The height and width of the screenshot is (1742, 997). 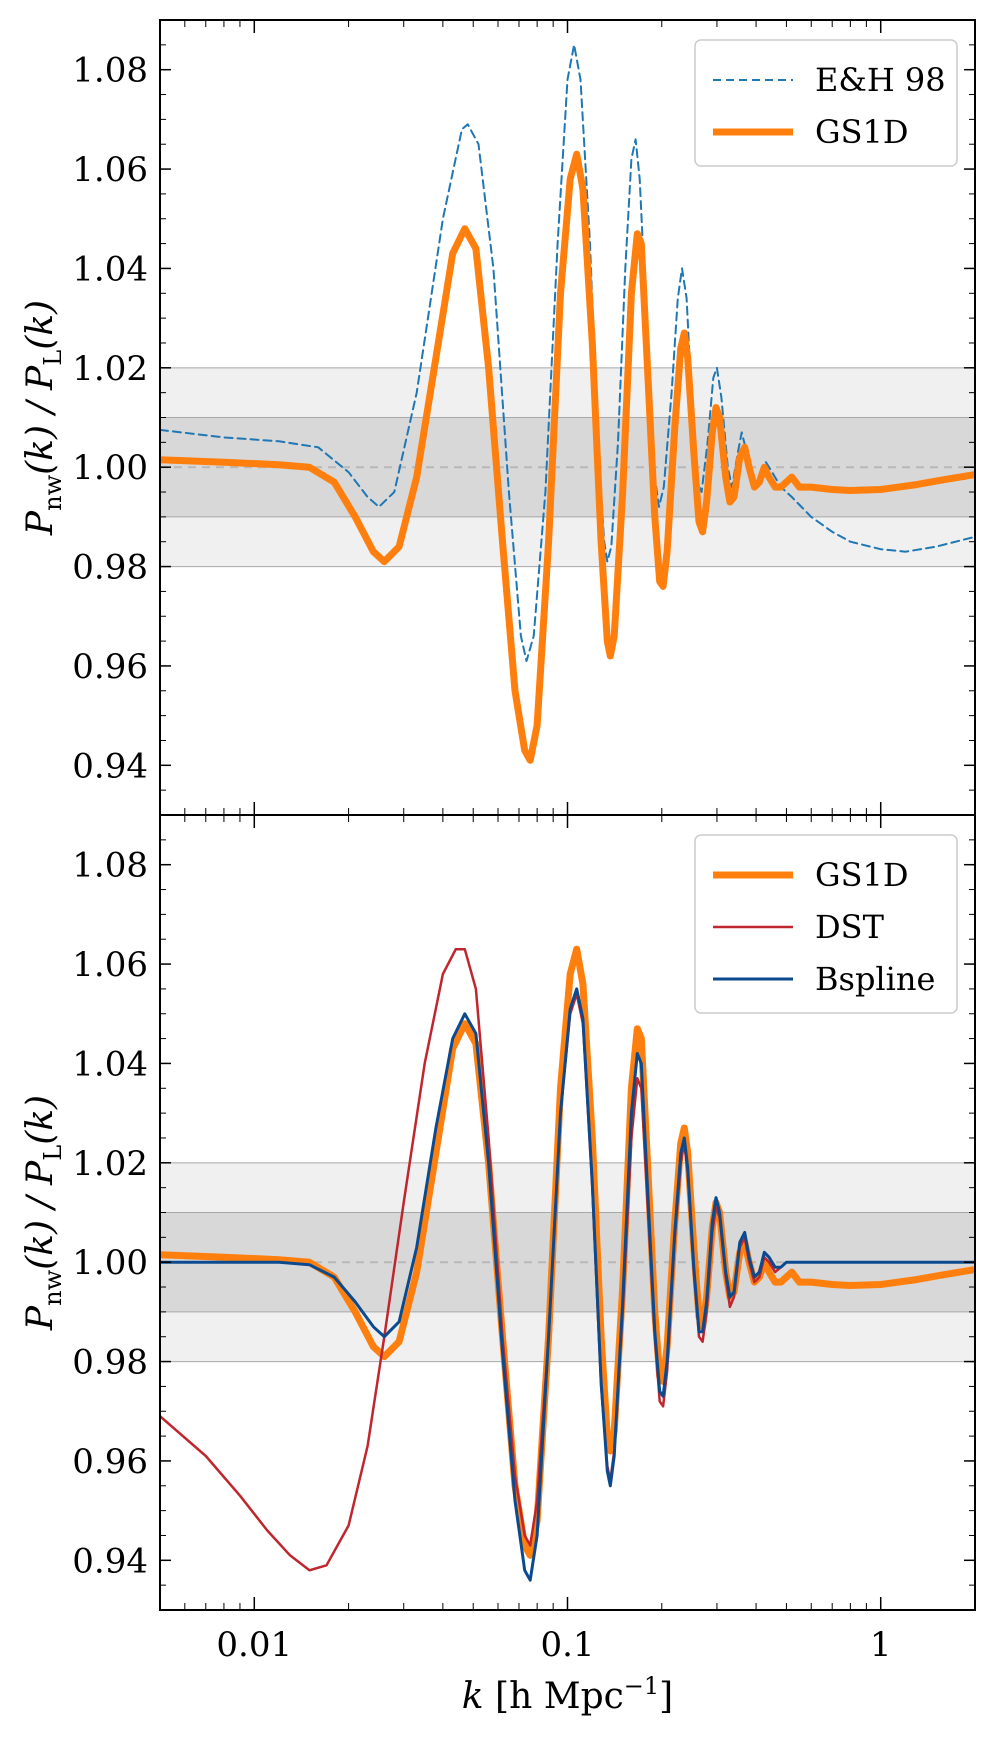 I want to click on legend-box, so click(x=826, y=924).